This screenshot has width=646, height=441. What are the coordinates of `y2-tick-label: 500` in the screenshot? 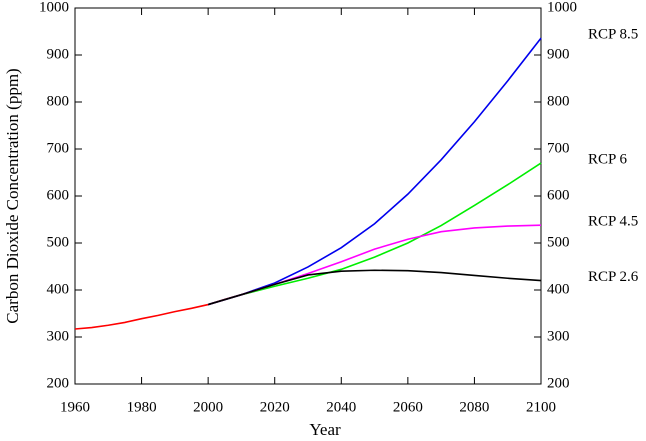 It's located at (558, 242).